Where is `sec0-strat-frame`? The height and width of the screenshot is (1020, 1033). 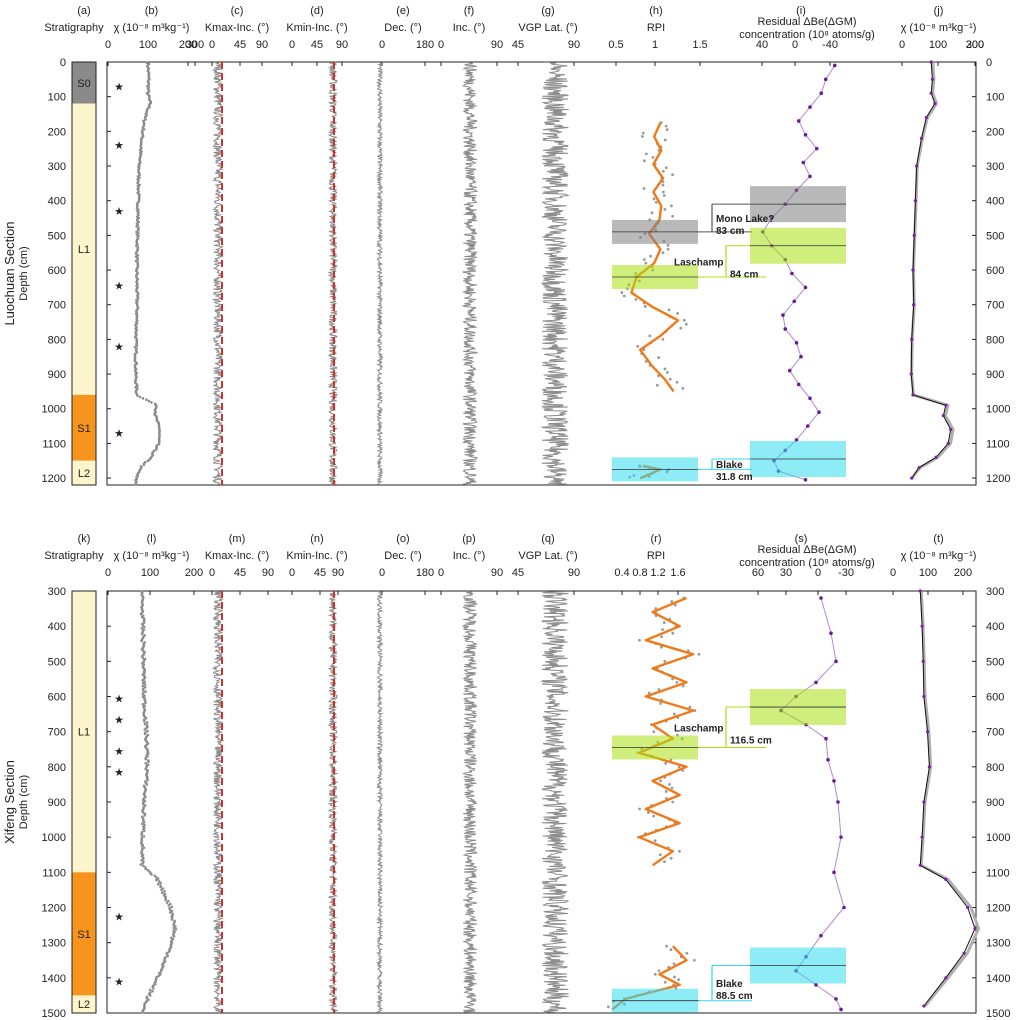 sec0-strat-frame is located at coordinates (84, 273).